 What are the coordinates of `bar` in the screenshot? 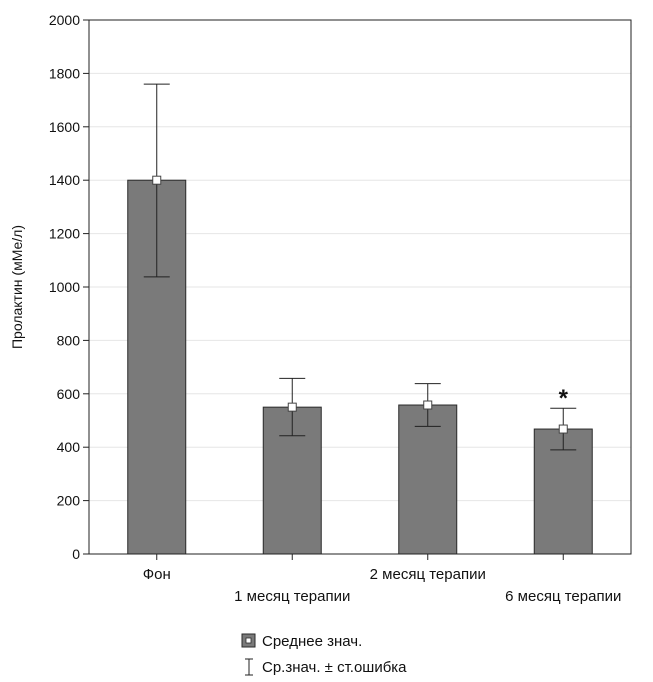 It's located at (428, 479).